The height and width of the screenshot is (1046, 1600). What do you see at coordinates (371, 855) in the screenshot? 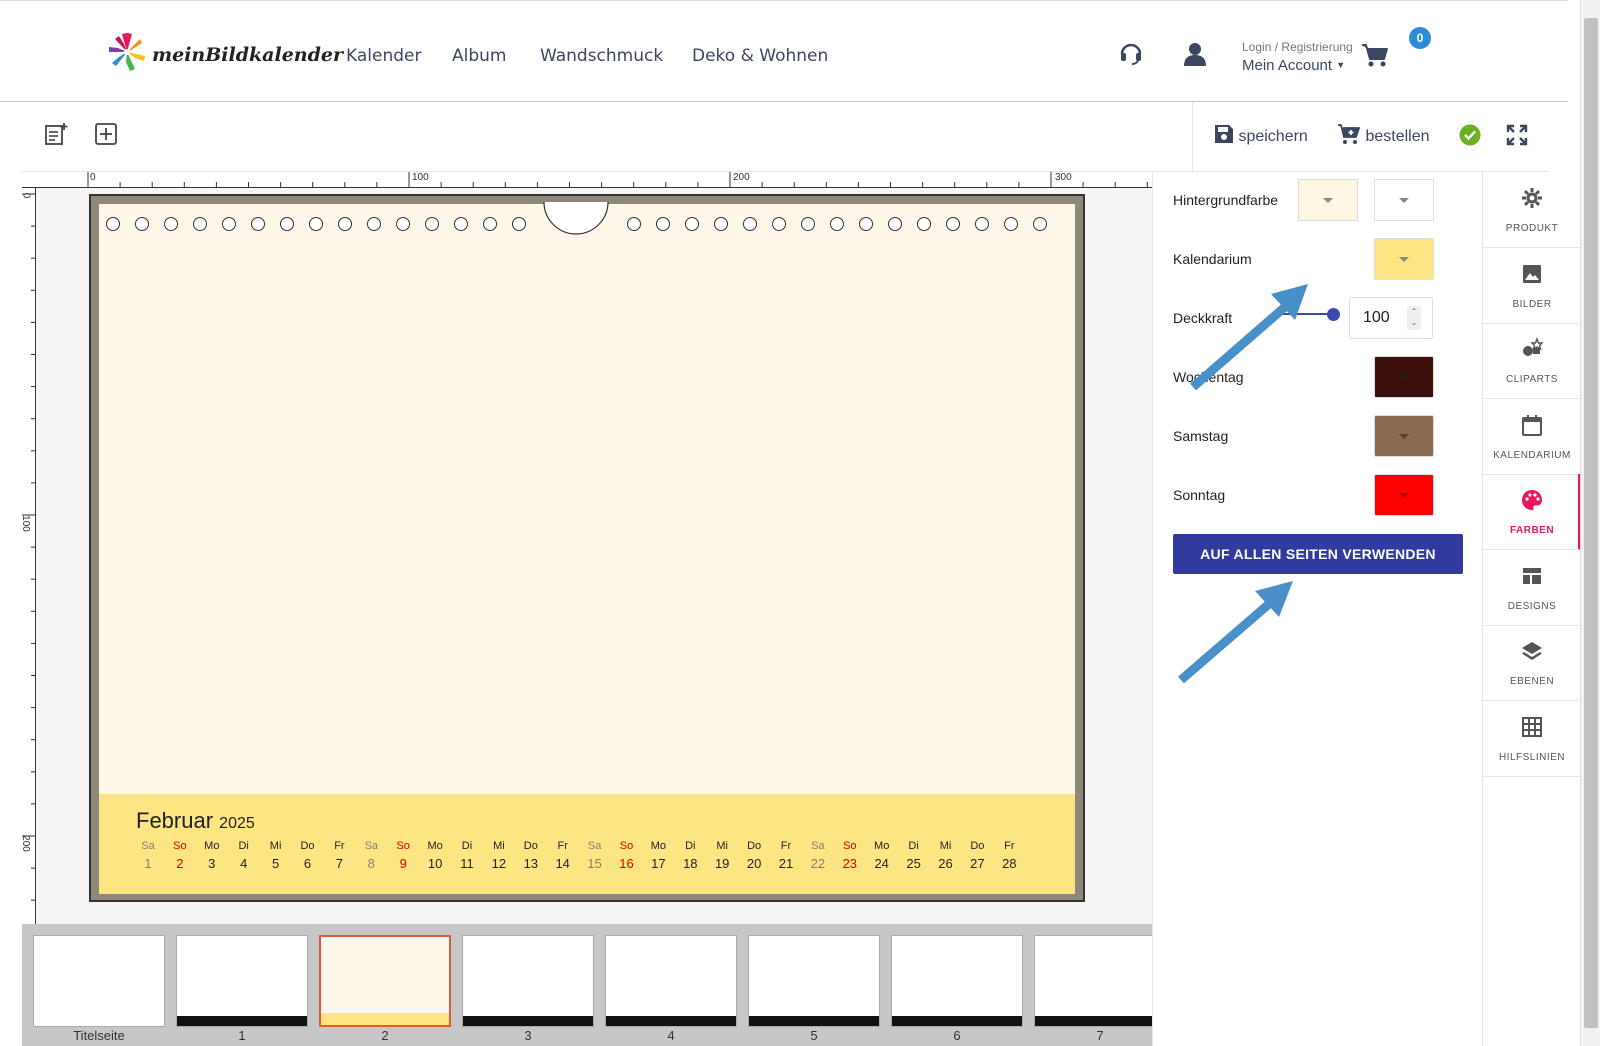
I see `day-cell: Sa 8` at bounding box center [371, 855].